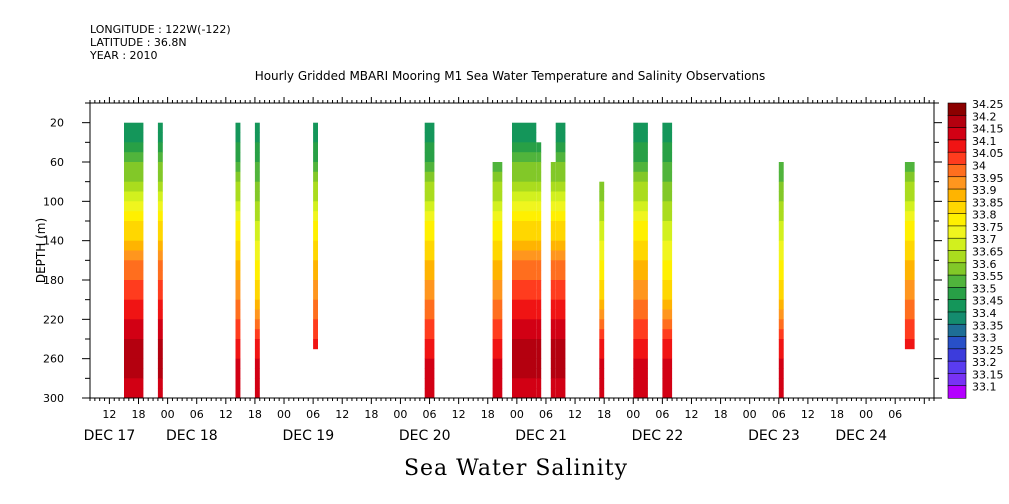  What do you see at coordinates (988, 276) in the screenshot?
I see `colorbar-level-label: 33.55` at bounding box center [988, 276].